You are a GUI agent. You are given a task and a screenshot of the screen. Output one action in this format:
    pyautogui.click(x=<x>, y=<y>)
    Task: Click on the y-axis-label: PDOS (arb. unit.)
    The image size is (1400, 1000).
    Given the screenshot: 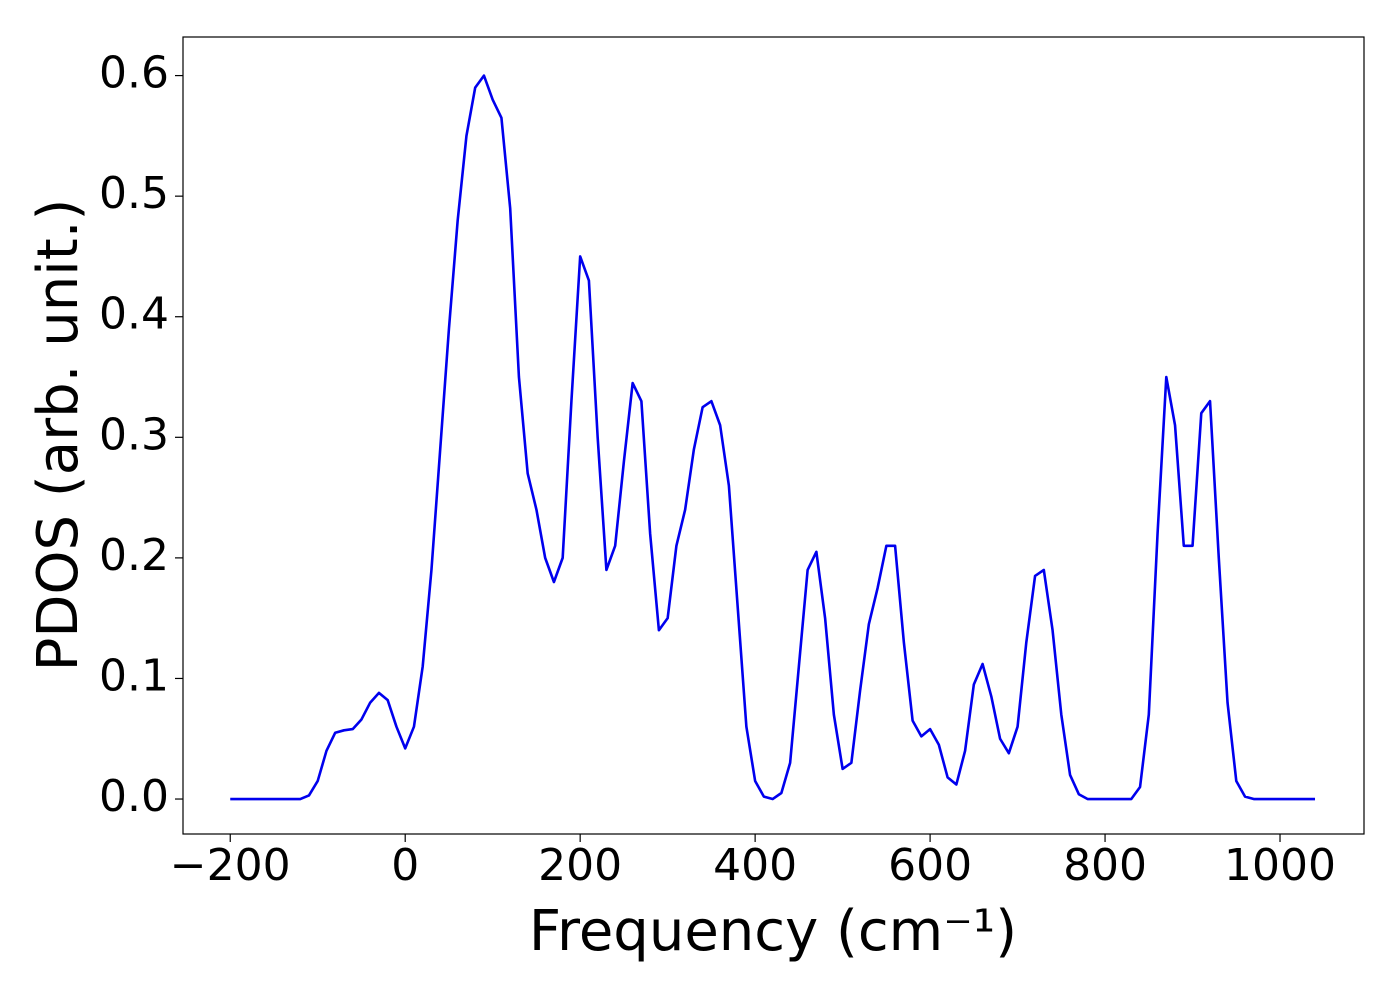 What is the action you would take?
    pyautogui.click(x=58, y=435)
    